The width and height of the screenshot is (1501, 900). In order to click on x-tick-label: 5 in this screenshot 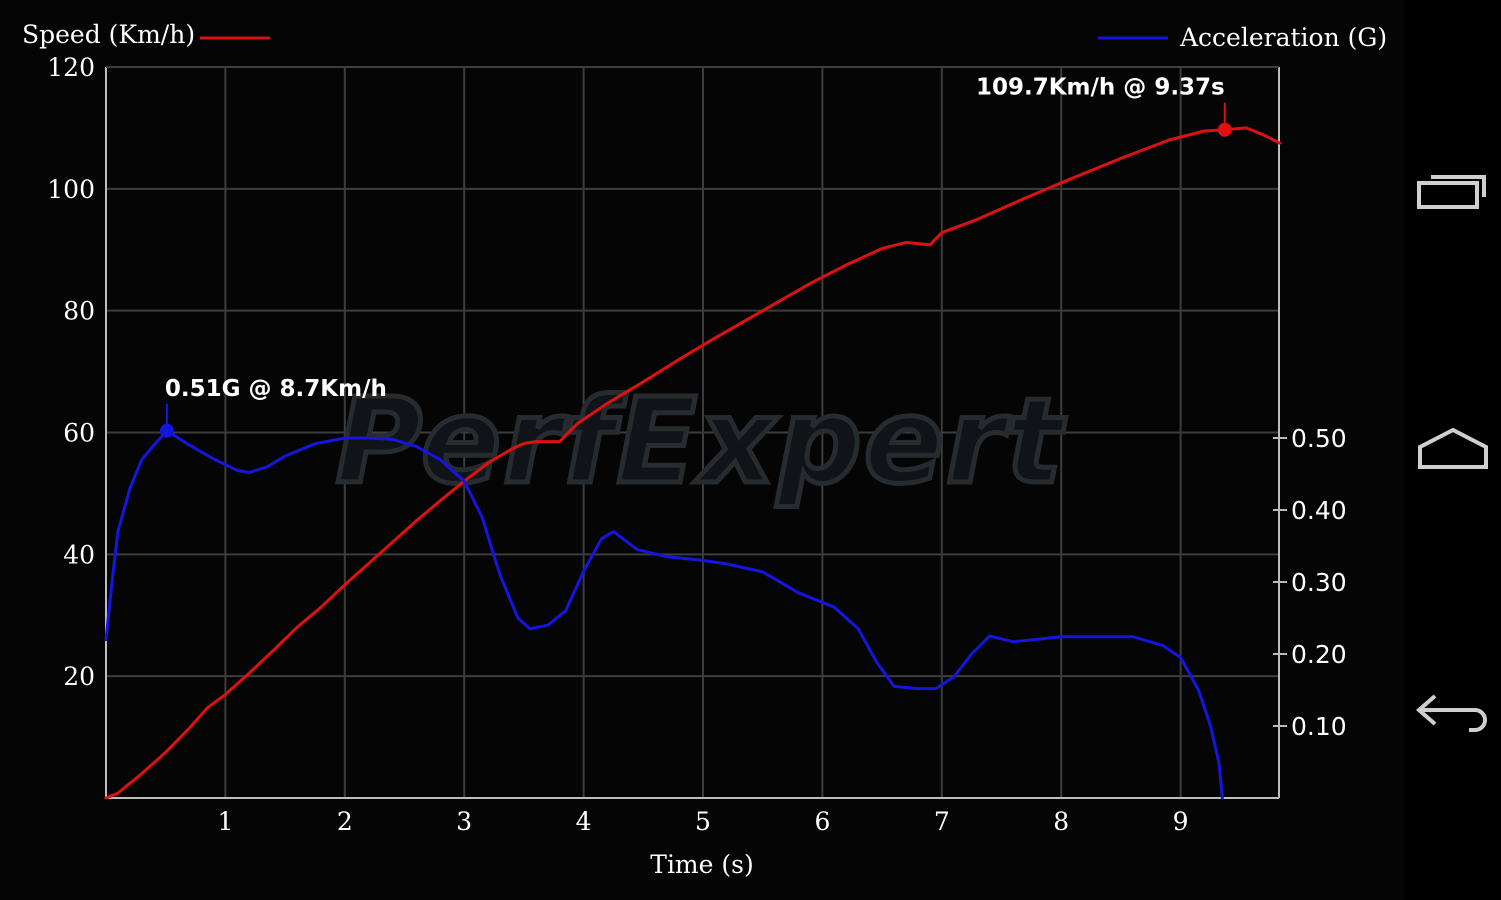, I will do `click(703, 821)`.